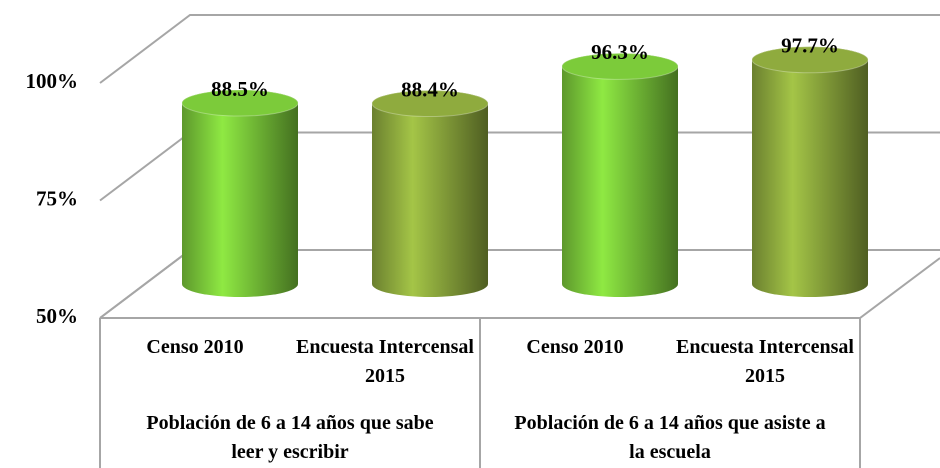 This screenshot has height=468, width=940. I want to click on value-label: 88.5%, so click(240, 89).